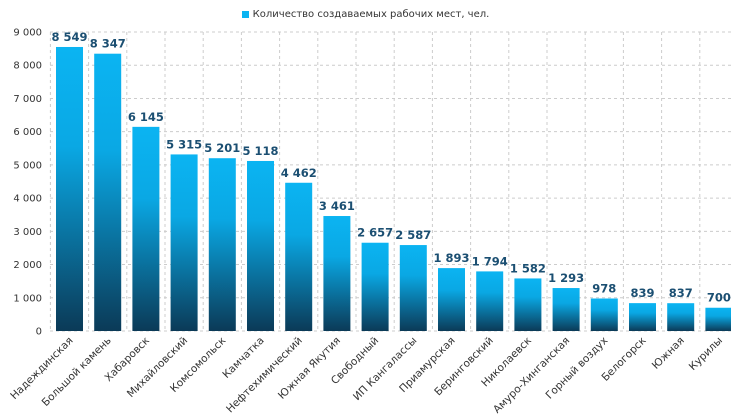 The width and height of the screenshot is (731, 418). I want to click on value-label: 2 587, so click(413, 235).